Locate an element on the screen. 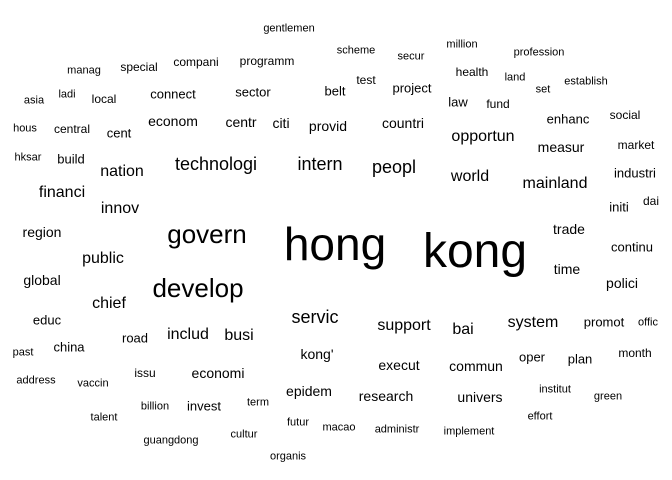  word-vaccin: vaccin is located at coordinates (93, 383).